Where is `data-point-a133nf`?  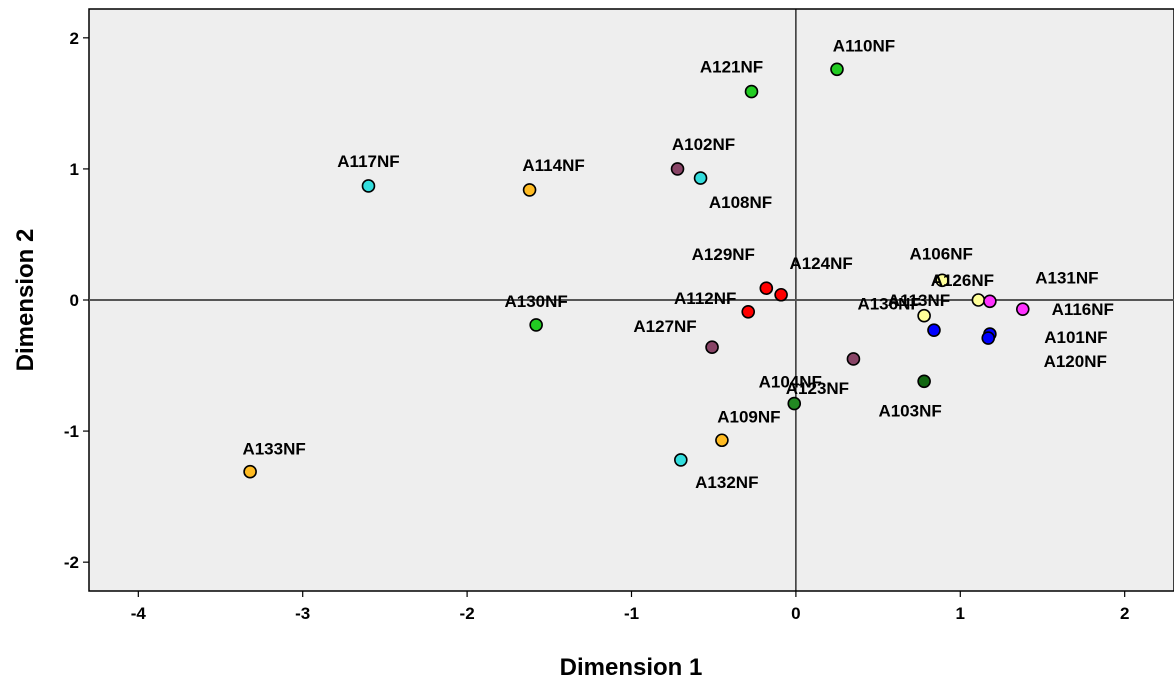 data-point-a133nf is located at coordinates (250, 471).